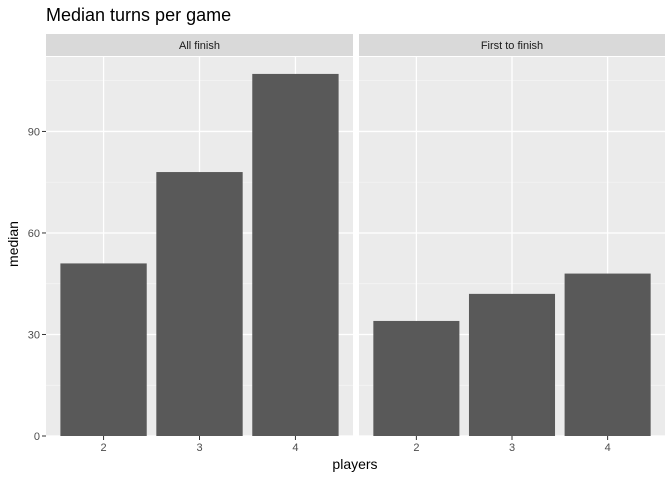 Image resolution: width=672 pixels, height=480 pixels. What do you see at coordinates (34, 335) in the screenshot?
I see `y-tick-label: 30` at bounding box center [34, 335].